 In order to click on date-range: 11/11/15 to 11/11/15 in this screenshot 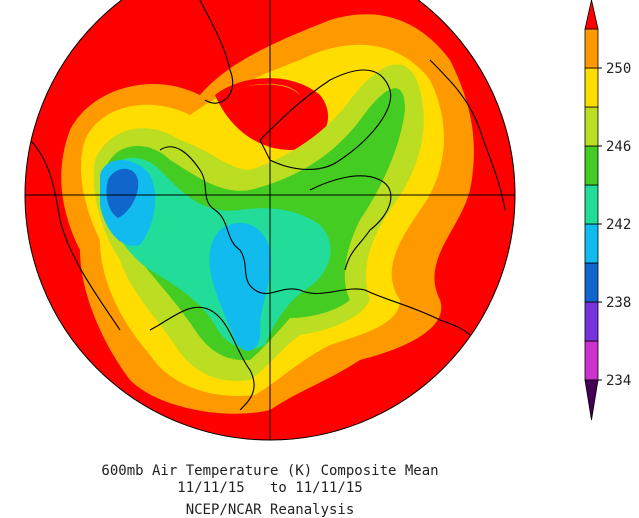, I will do `click(269, 488)`.